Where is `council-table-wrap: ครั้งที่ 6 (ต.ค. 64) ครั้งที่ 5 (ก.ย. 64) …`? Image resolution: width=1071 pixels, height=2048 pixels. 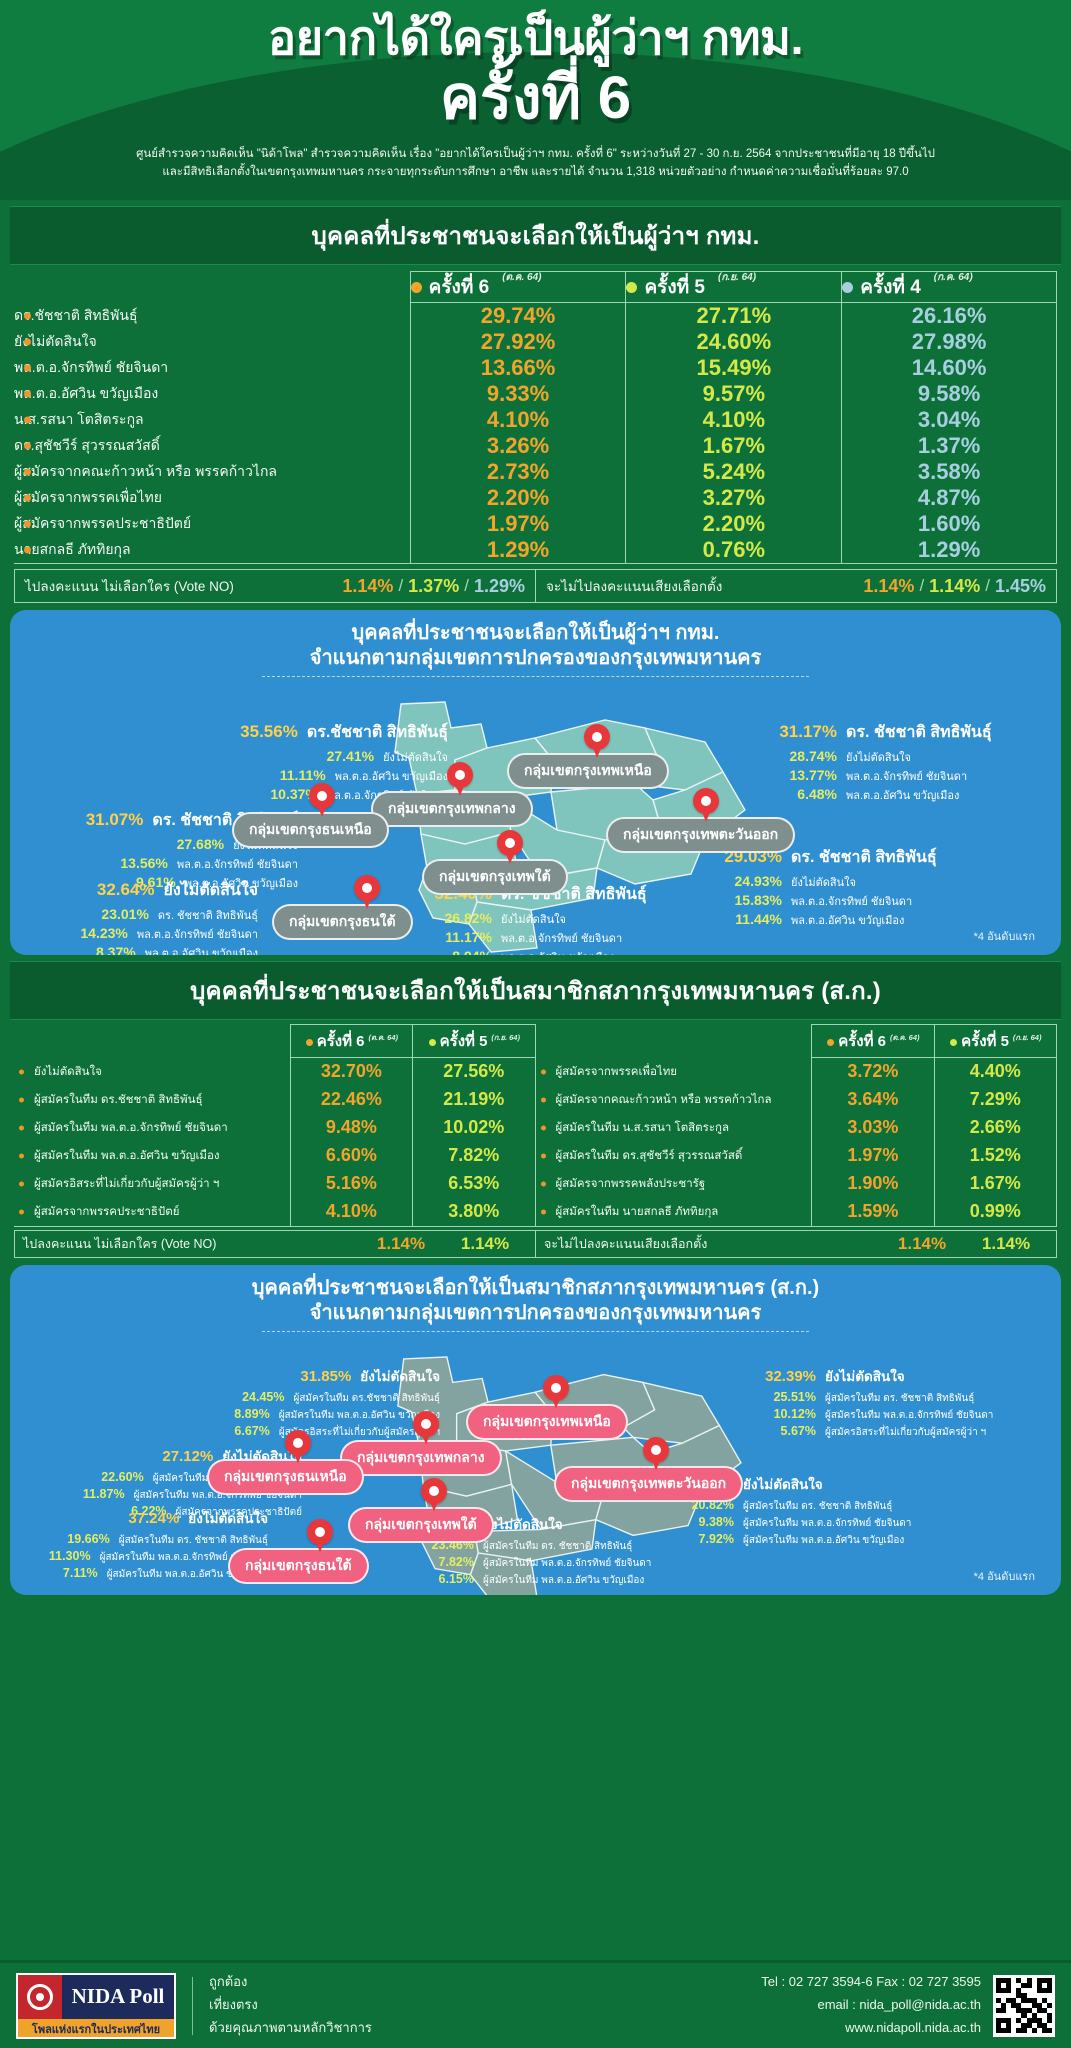
council-table-wrap: ครั้งที่ 6 (ต.ค. 64) ครั้งที่ 5 (ก.ย. 64) … is located at coordinates (536, 1123).